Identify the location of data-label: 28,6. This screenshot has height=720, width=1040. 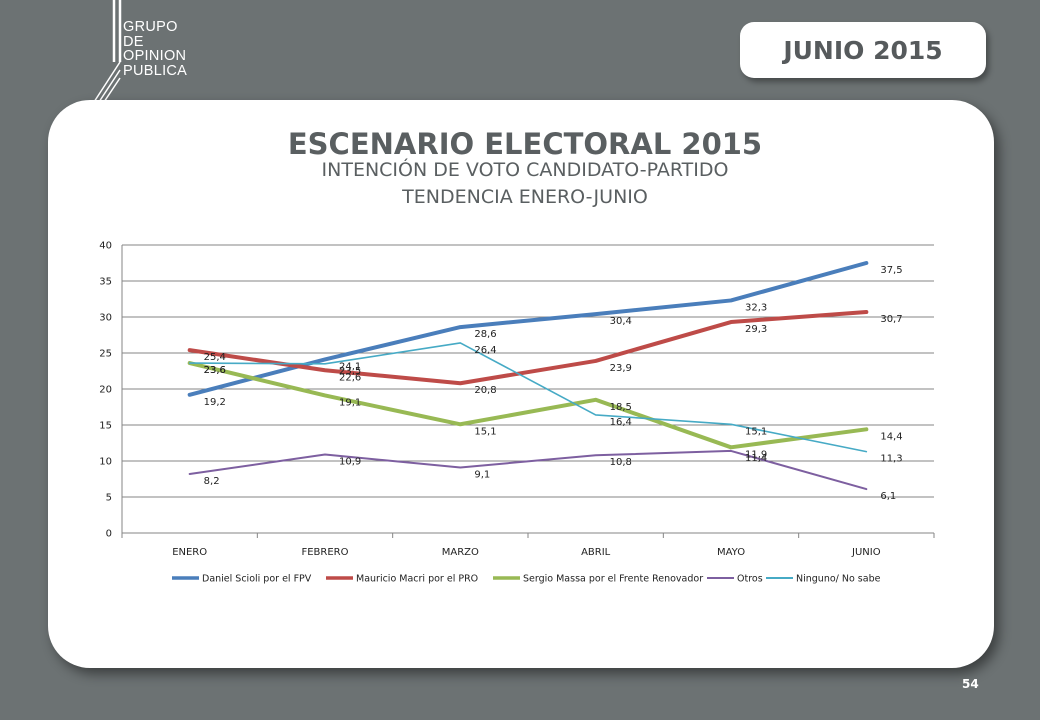
(485, 334).